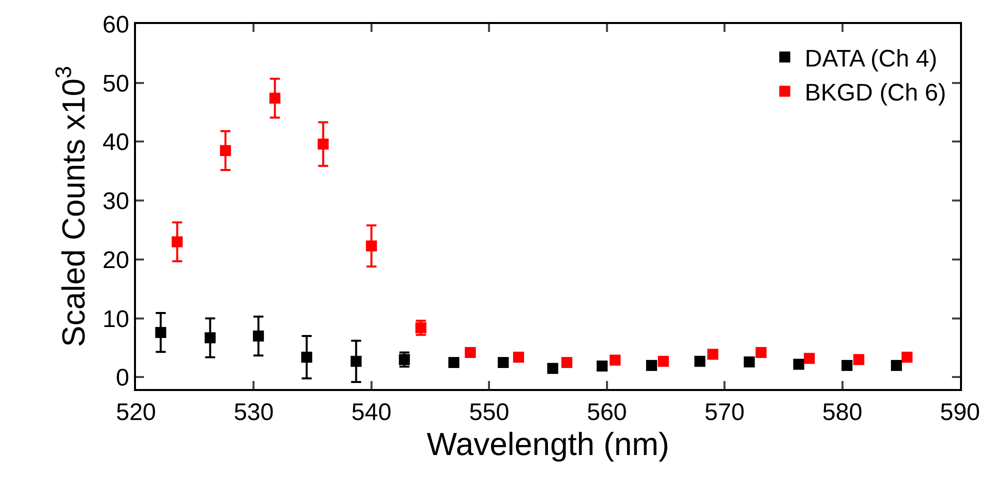  Describe the element at coordinates (371, 412) in the screenshot. I see `x-tick-label: 540` at that location.